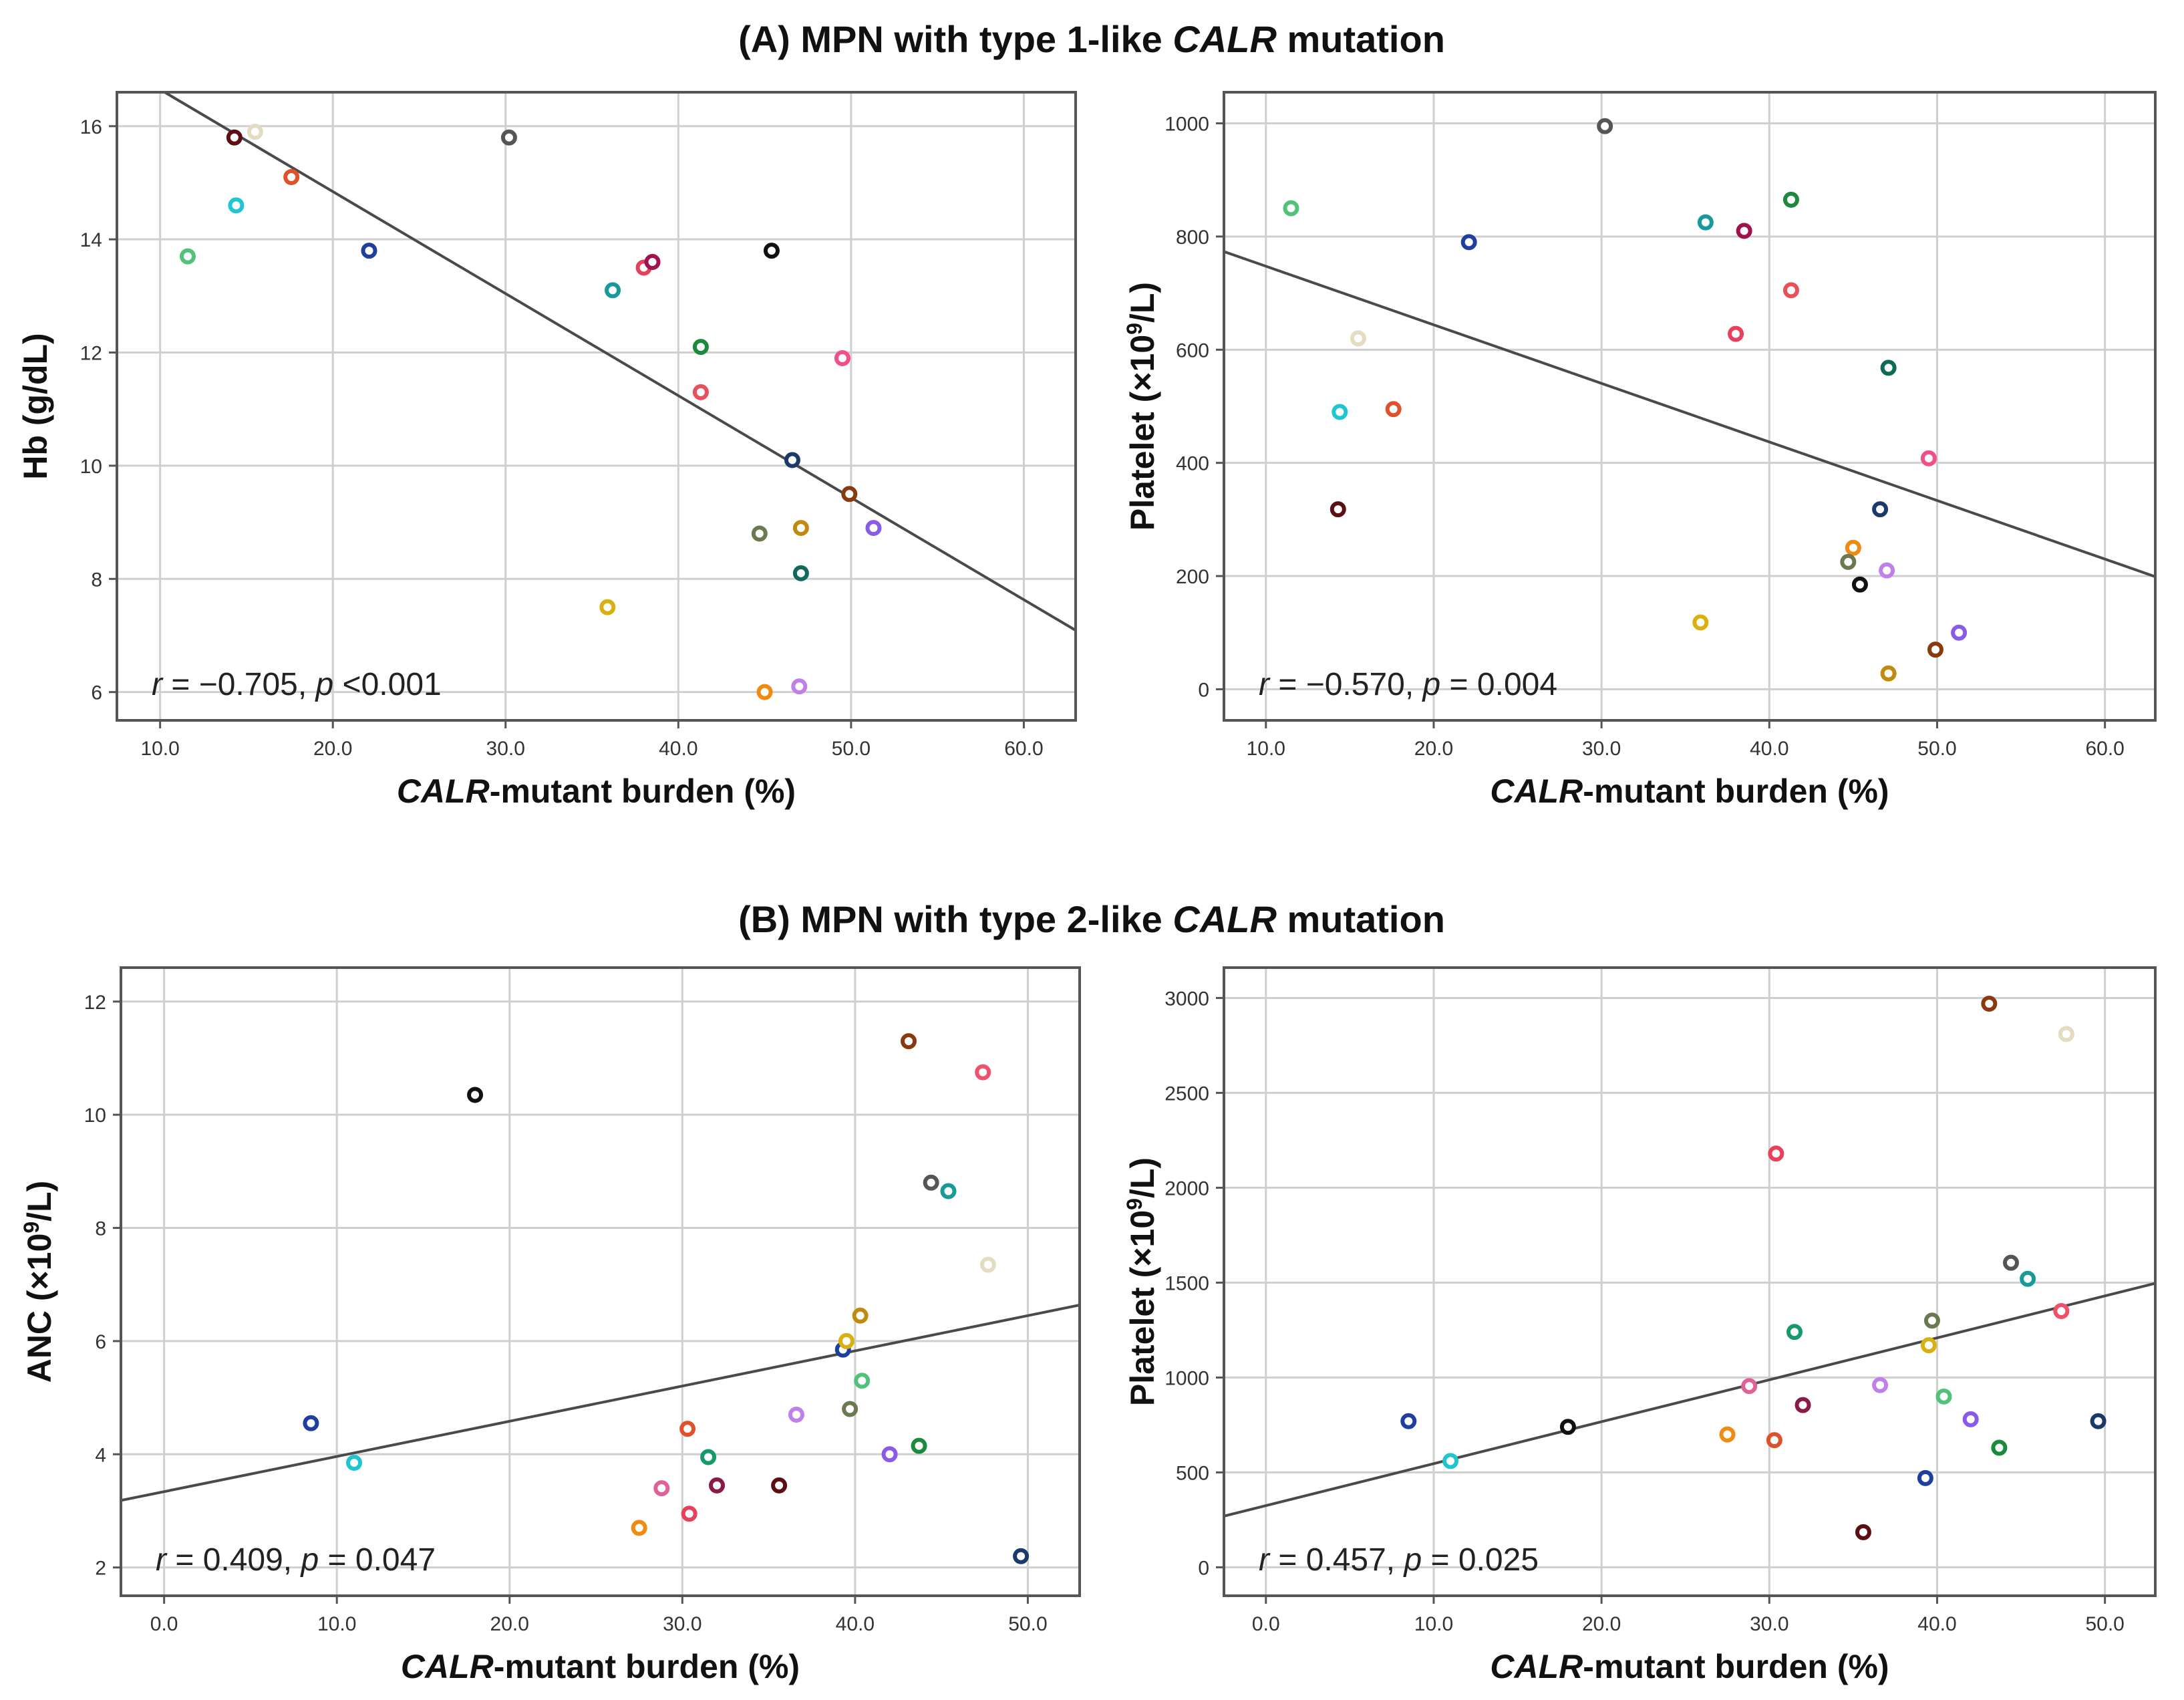 The width and height of the screenshot is (2184, 1700). What do you see at coordinates (97, 580) in the screenshot?
I see `y-tick-label: 8` at bounding box center [97, 580].